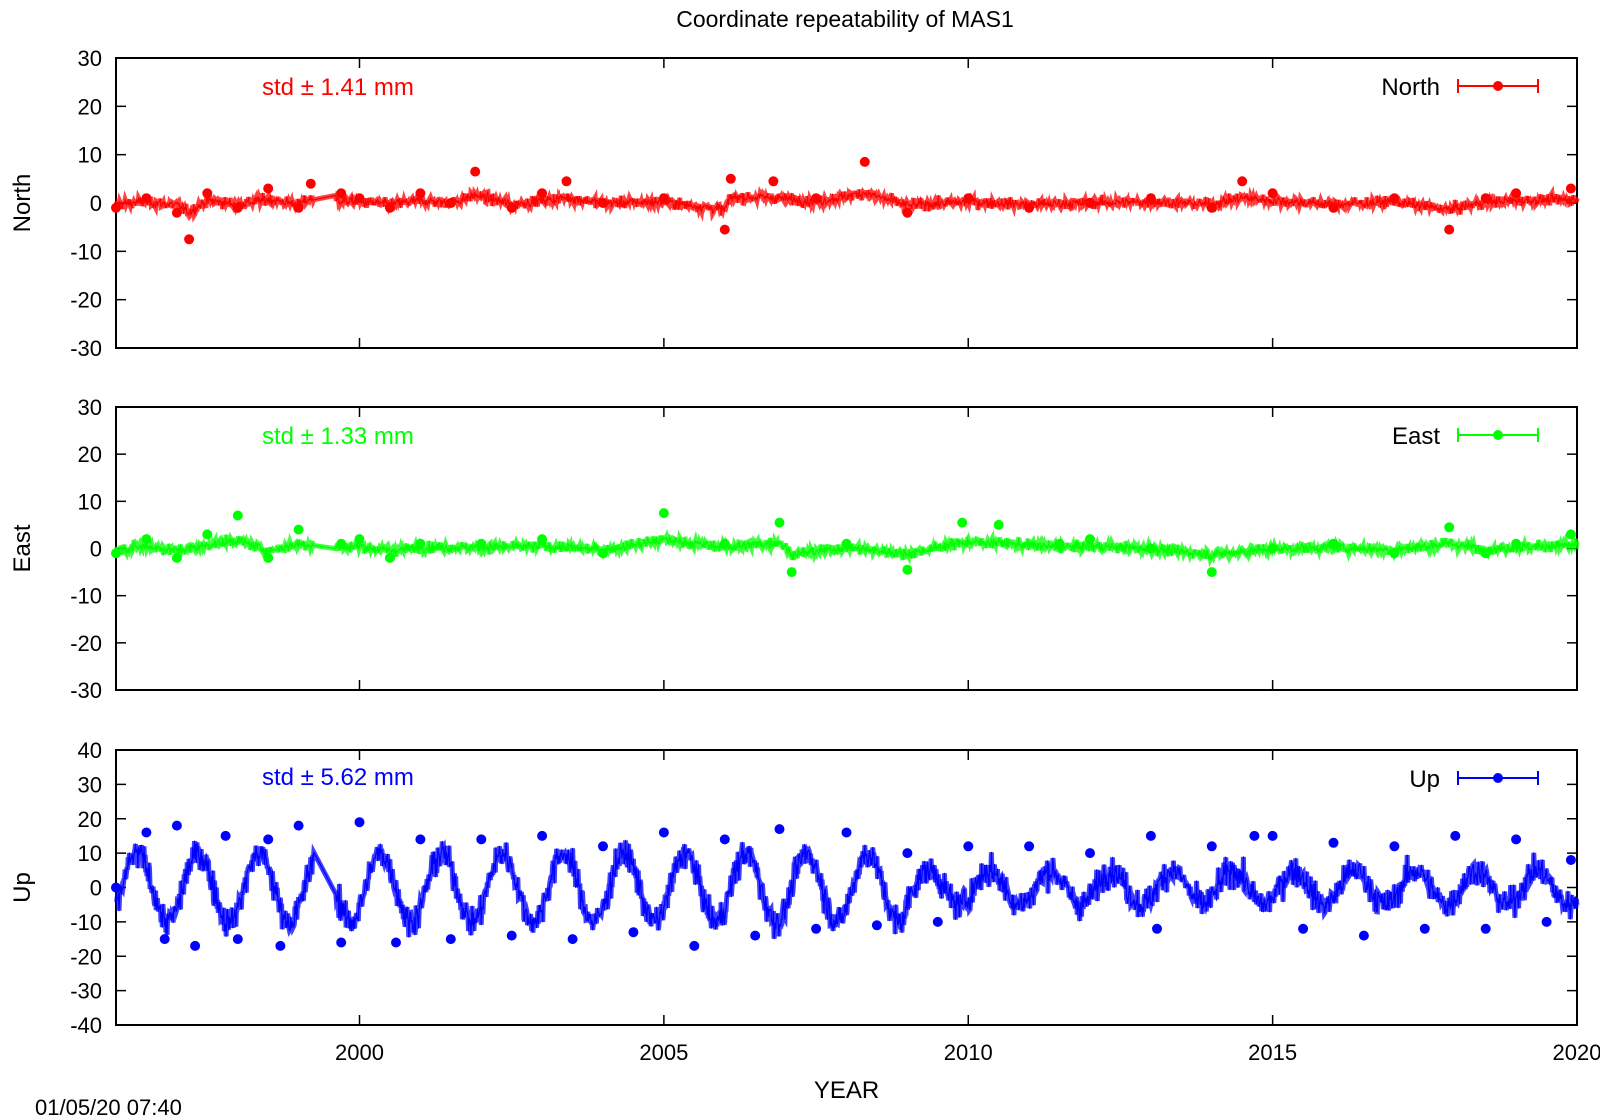  I want to click on series-east, so click(845, 543).